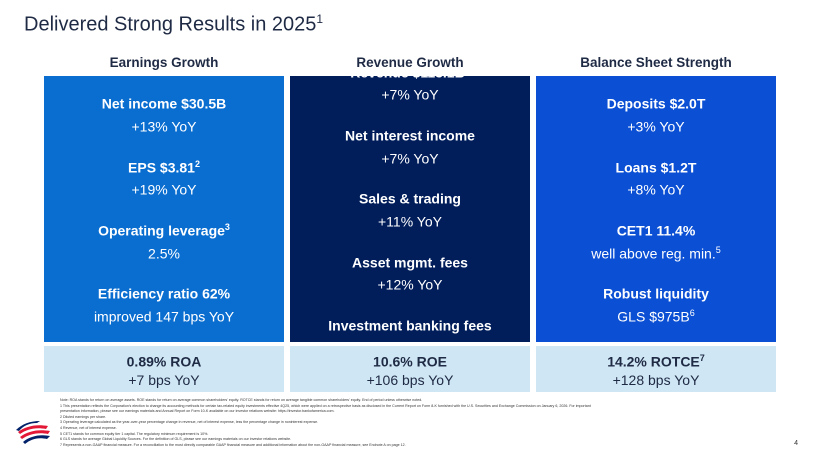 Image resolution: width=820 pixels, height=461 pixels. I want to click on rotce-box: 14.2% ROTCE7 +128 bps YoY, so click(656, 369).